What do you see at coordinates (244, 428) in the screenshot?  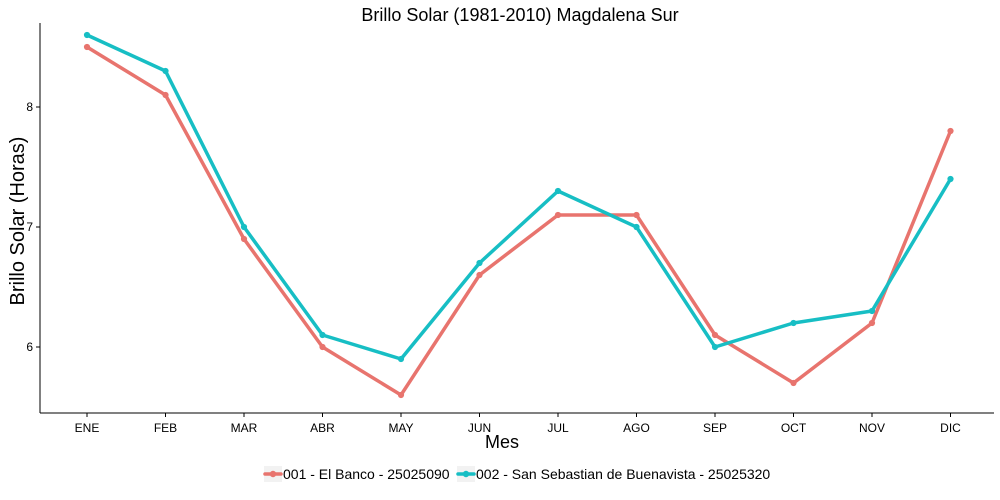 I see `x-tick-label: MAR` at bounding box center [244, 428].